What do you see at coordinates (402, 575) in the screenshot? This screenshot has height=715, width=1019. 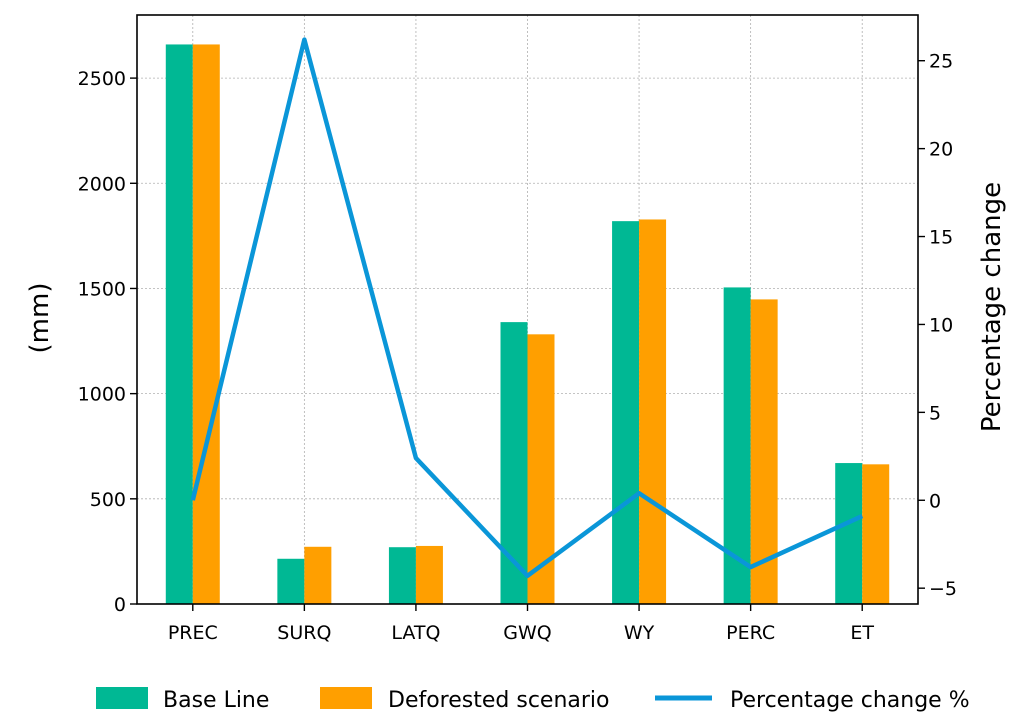 I see `bar-base-line-latq` at bounding box center [402, 575].